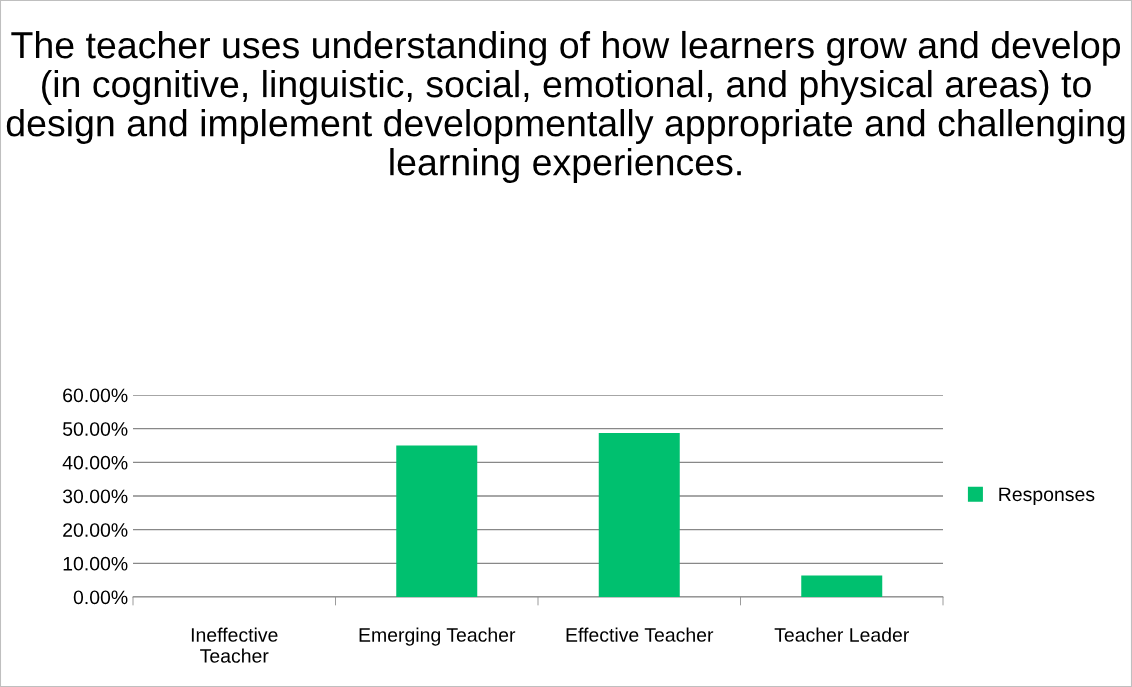 This screenshot has height=687, width=1132. Describe the element at coordinates (437, 636) in the screenshot. I see `x-tick-label: Emerging Teacher` at that location.